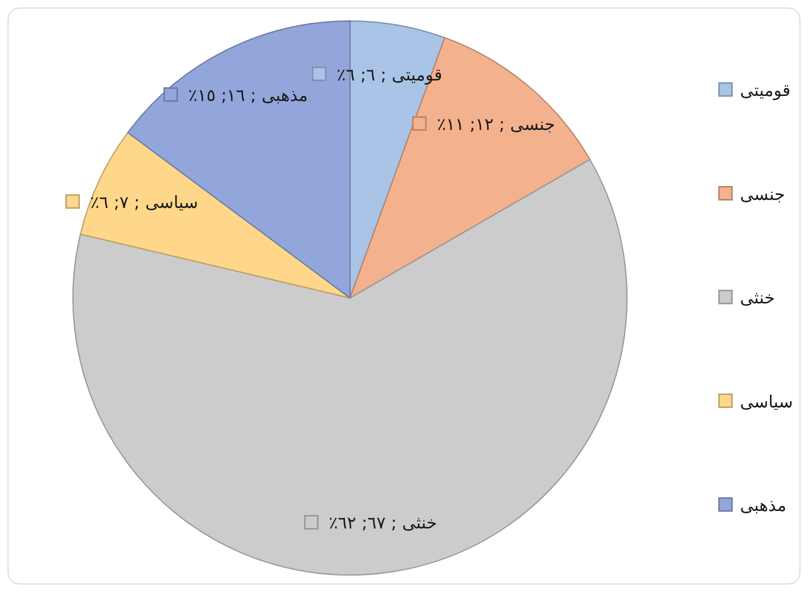 This screenshot has height=592, width=808. What do you see at coordinates (762, 194) in the screenshot?
I see `legend-label: جنسی` at bounding box center [762, 194].